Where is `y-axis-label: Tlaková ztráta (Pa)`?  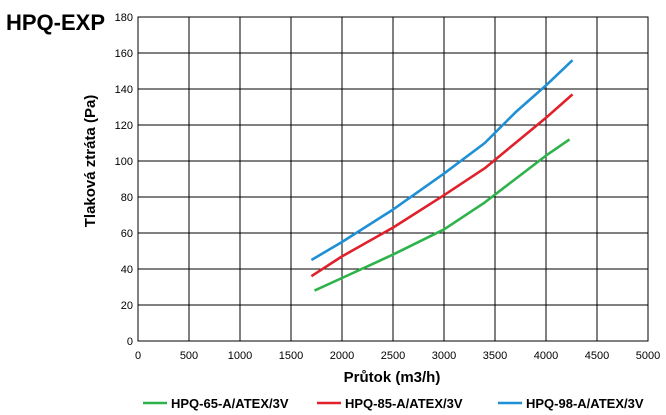
y-axis-label: Tlaková ztráta (Pa) is located at coordinates (90, 161).